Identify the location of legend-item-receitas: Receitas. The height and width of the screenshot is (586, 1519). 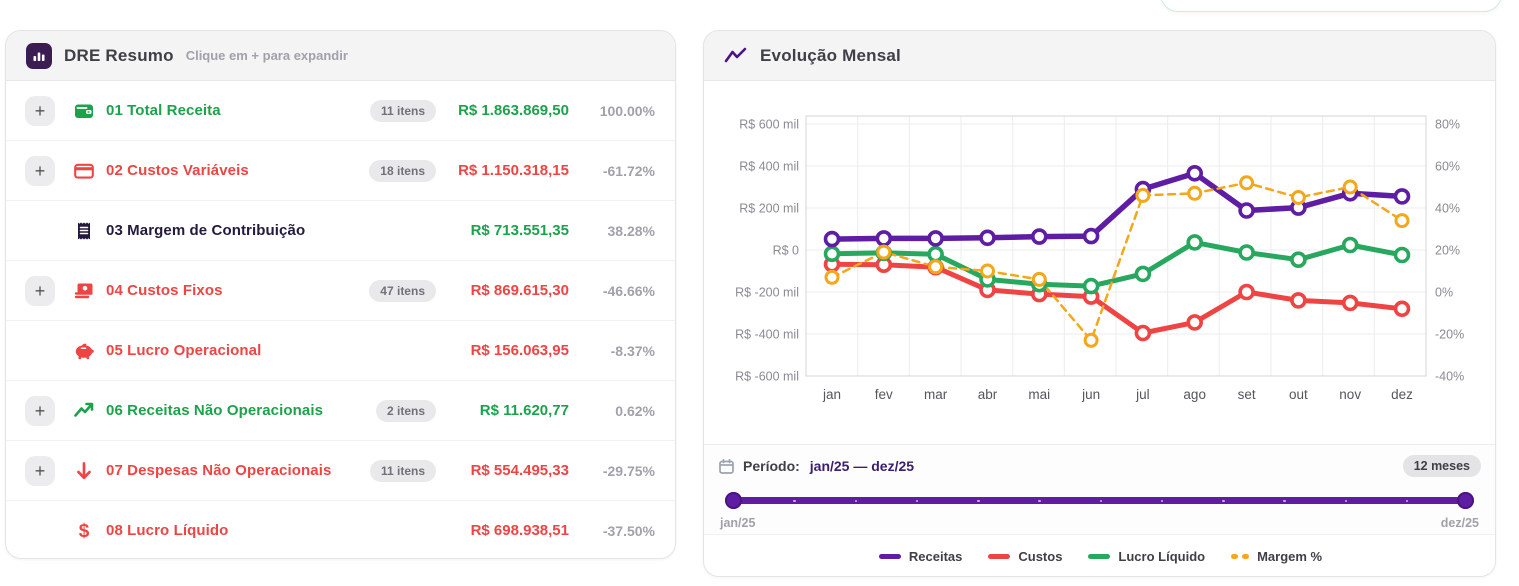
(920, 556).